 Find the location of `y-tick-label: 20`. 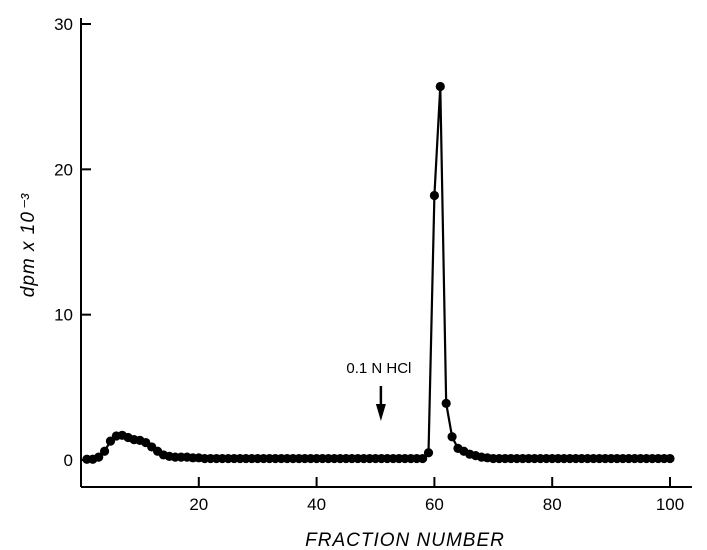

y-tick-label: 20 is located at coordinates (63, 169).